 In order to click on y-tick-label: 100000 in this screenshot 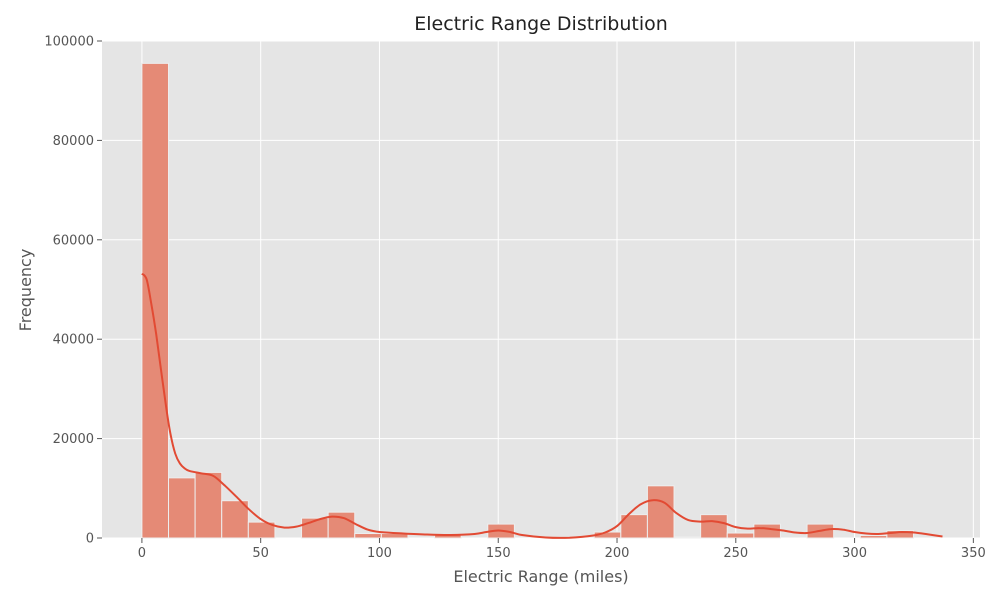, I will do `click(69, 42)`.